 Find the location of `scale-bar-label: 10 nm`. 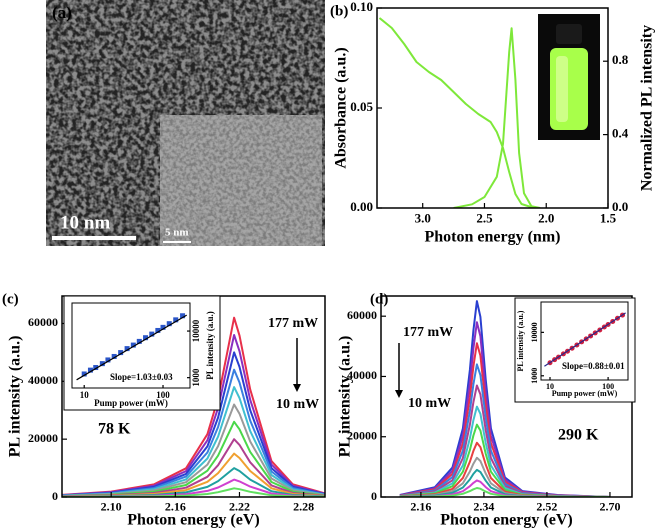

scale-bar-label: 10 nm is located at coordinates (85, 222).